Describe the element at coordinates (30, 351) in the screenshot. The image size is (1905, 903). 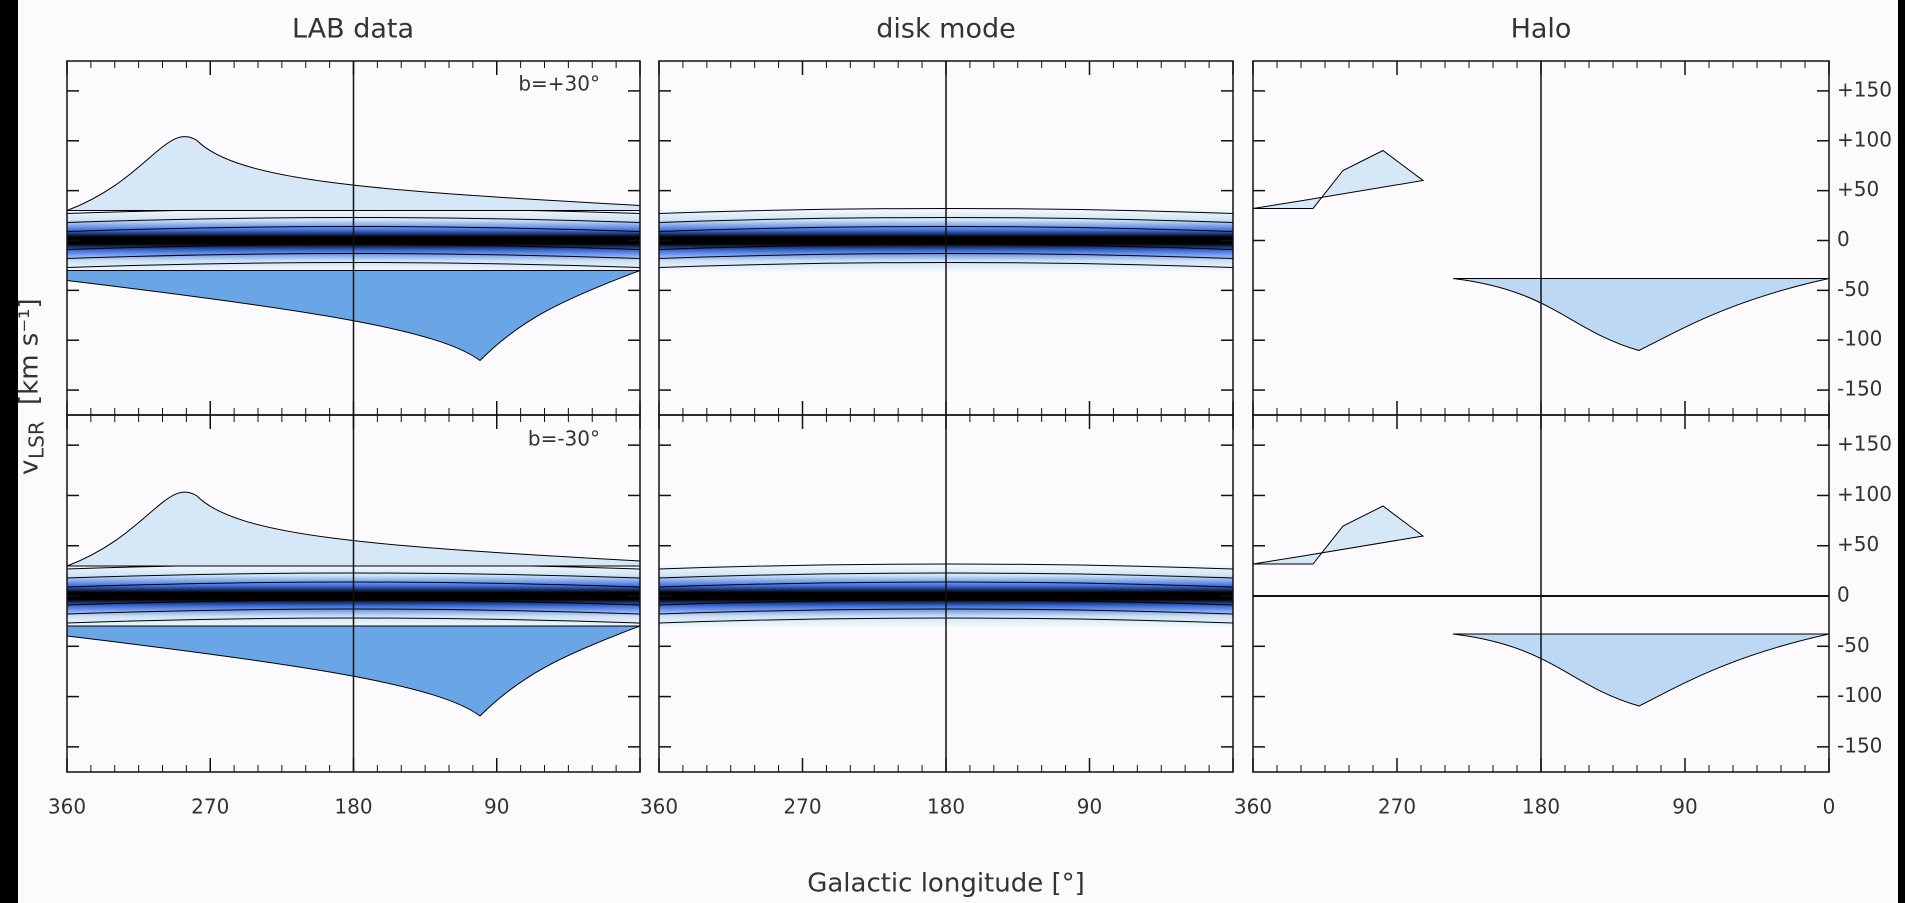
I see `y-label-unit: [km s⁻¹]` at that location.